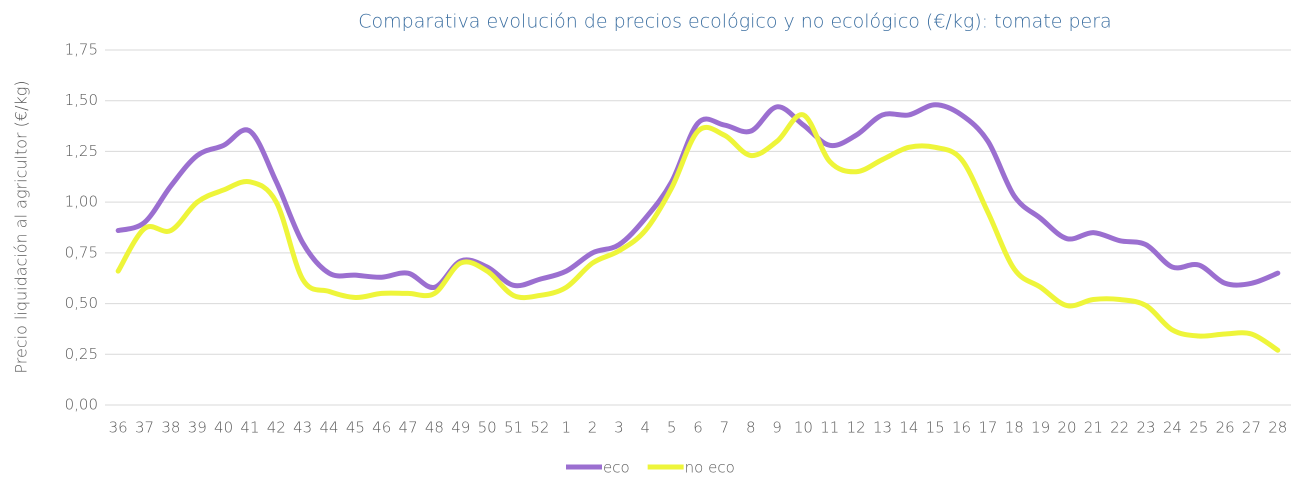 The image size is (1292, 478). What do you see at coordinates (81, 202) in the screenshot?
I see `y-tick-label: 1,00` at bounding box center [81, 202].